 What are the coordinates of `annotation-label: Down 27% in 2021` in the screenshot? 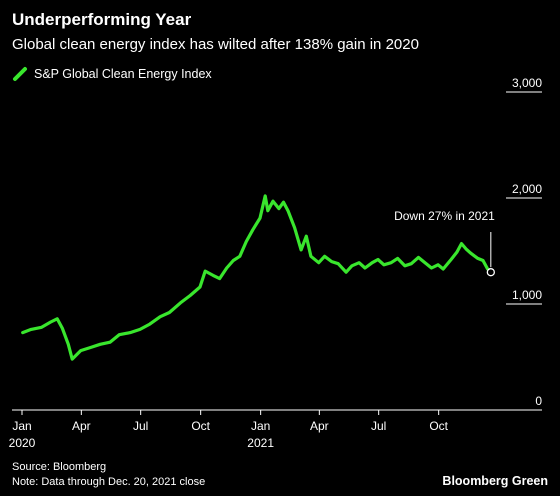 It's located at (444, 216).